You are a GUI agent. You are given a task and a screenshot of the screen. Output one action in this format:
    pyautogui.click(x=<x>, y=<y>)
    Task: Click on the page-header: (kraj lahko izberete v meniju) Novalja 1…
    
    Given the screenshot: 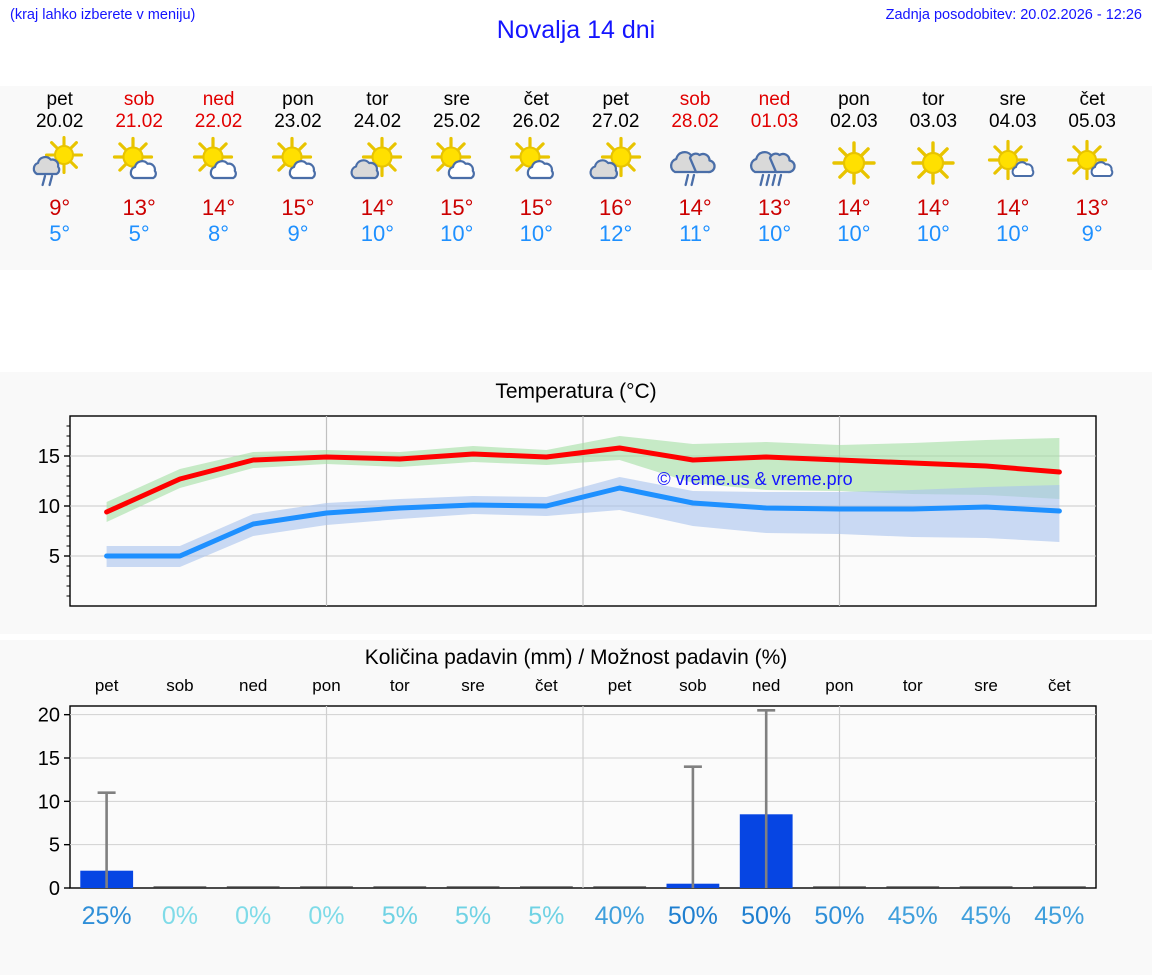 What is the action you would take?
    pyautogui.click(x=576, y=28)
    